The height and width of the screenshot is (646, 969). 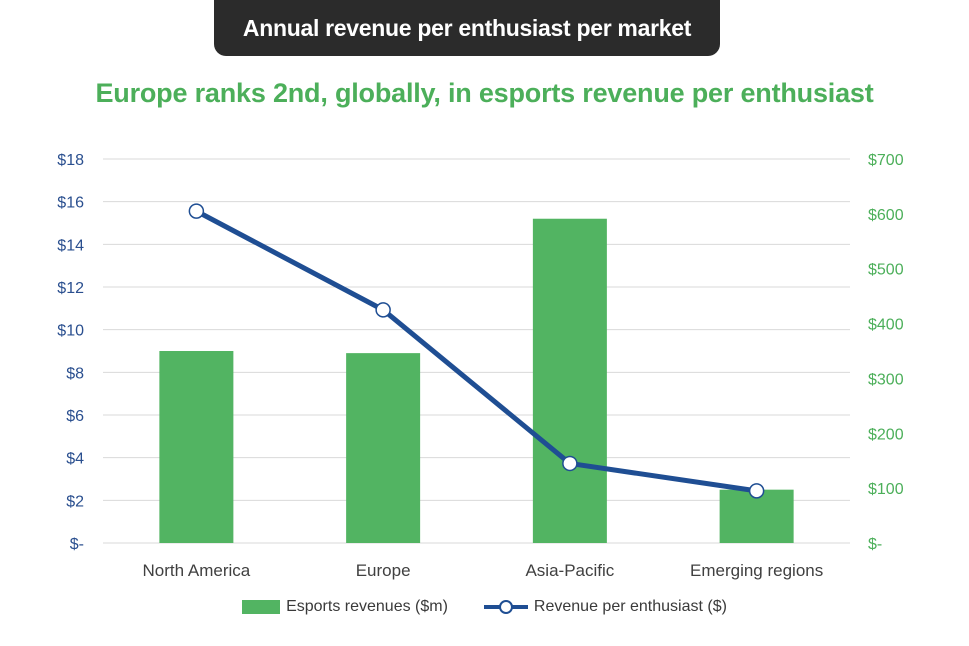 I want to click on banner-title: Annual revenue per enthusiast per market, so click(x=467, y=27).